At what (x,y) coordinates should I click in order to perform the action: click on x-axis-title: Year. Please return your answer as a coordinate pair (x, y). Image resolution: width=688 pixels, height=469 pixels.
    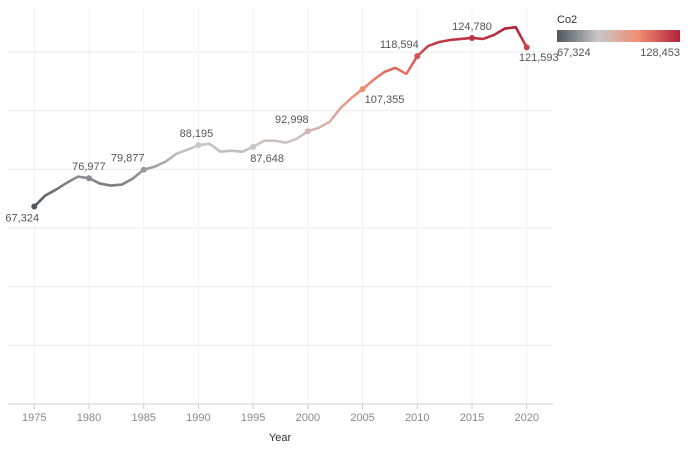
    Looking at the image, I should click on (280, 438).